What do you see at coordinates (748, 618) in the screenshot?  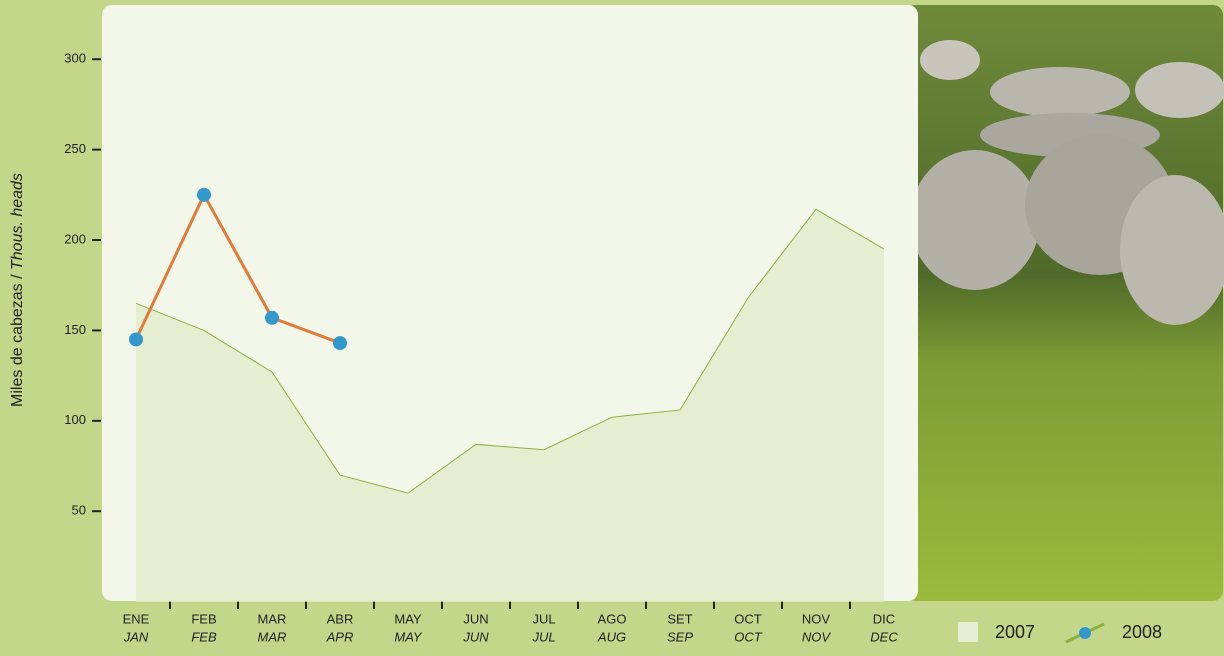 I see `x-tick-label: OCT` at bounding box center [748, 618].